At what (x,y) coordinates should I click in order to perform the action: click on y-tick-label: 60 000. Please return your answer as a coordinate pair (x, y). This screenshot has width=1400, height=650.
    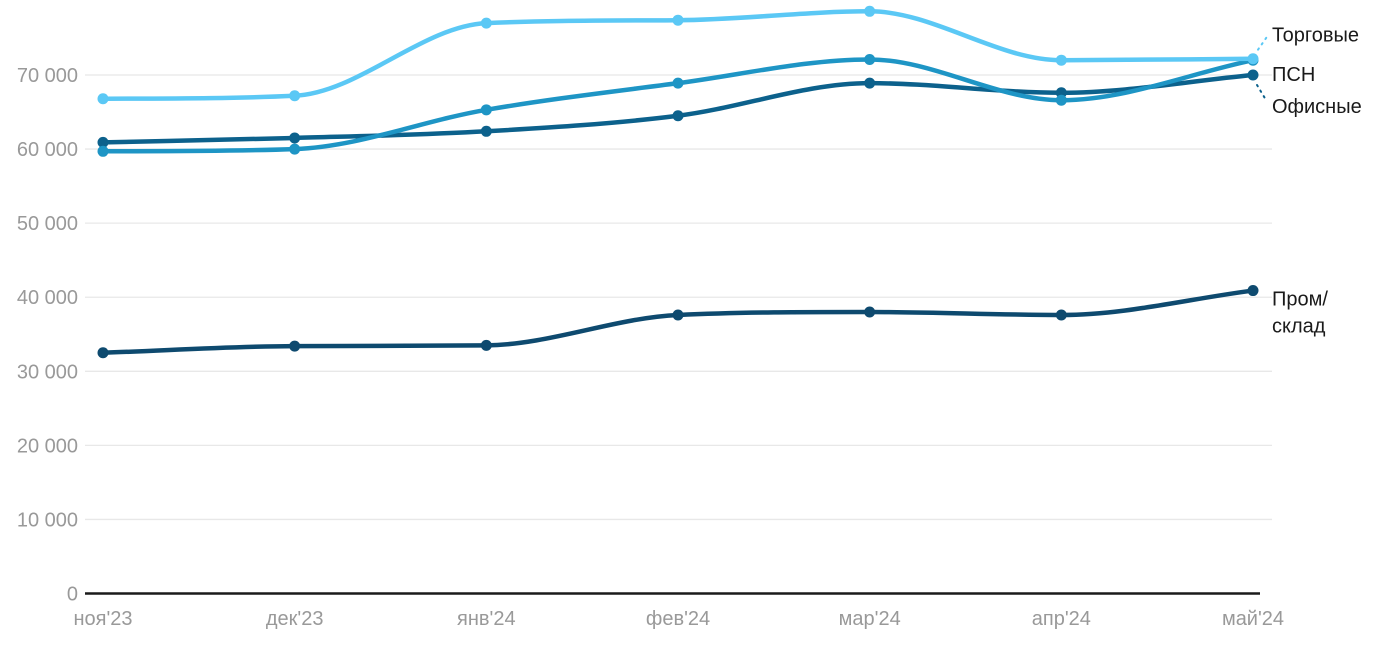
    Looking at the image, I should click on (47, 150).